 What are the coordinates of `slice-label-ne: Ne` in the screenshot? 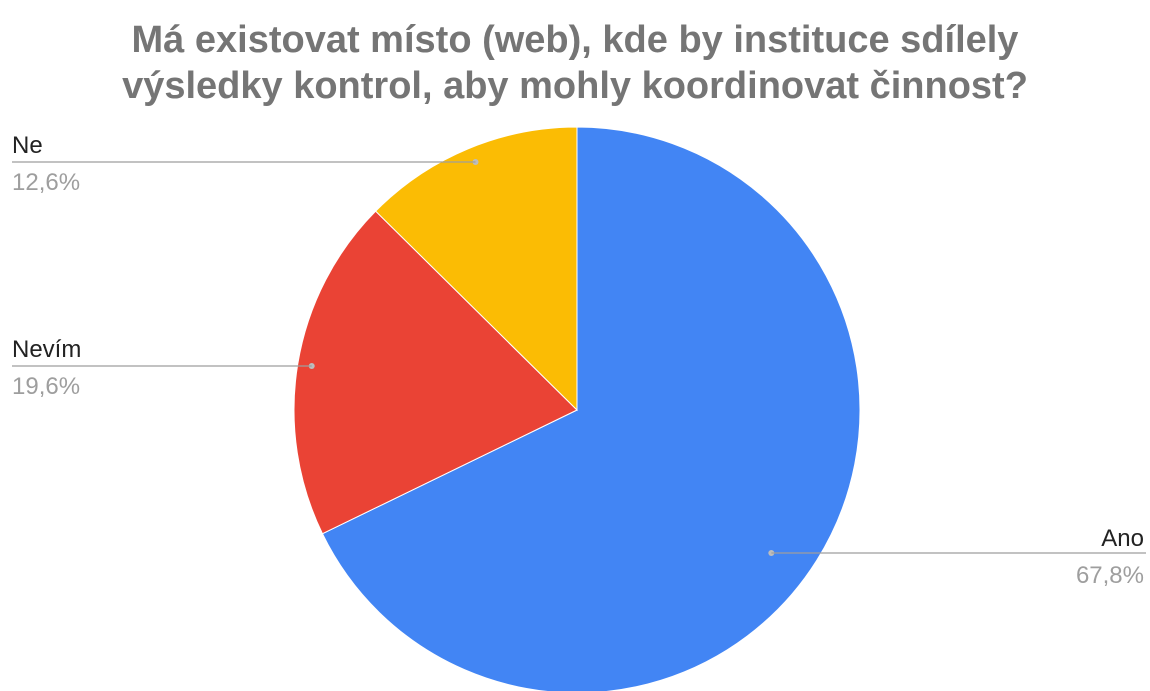 It's located at (27, 145).